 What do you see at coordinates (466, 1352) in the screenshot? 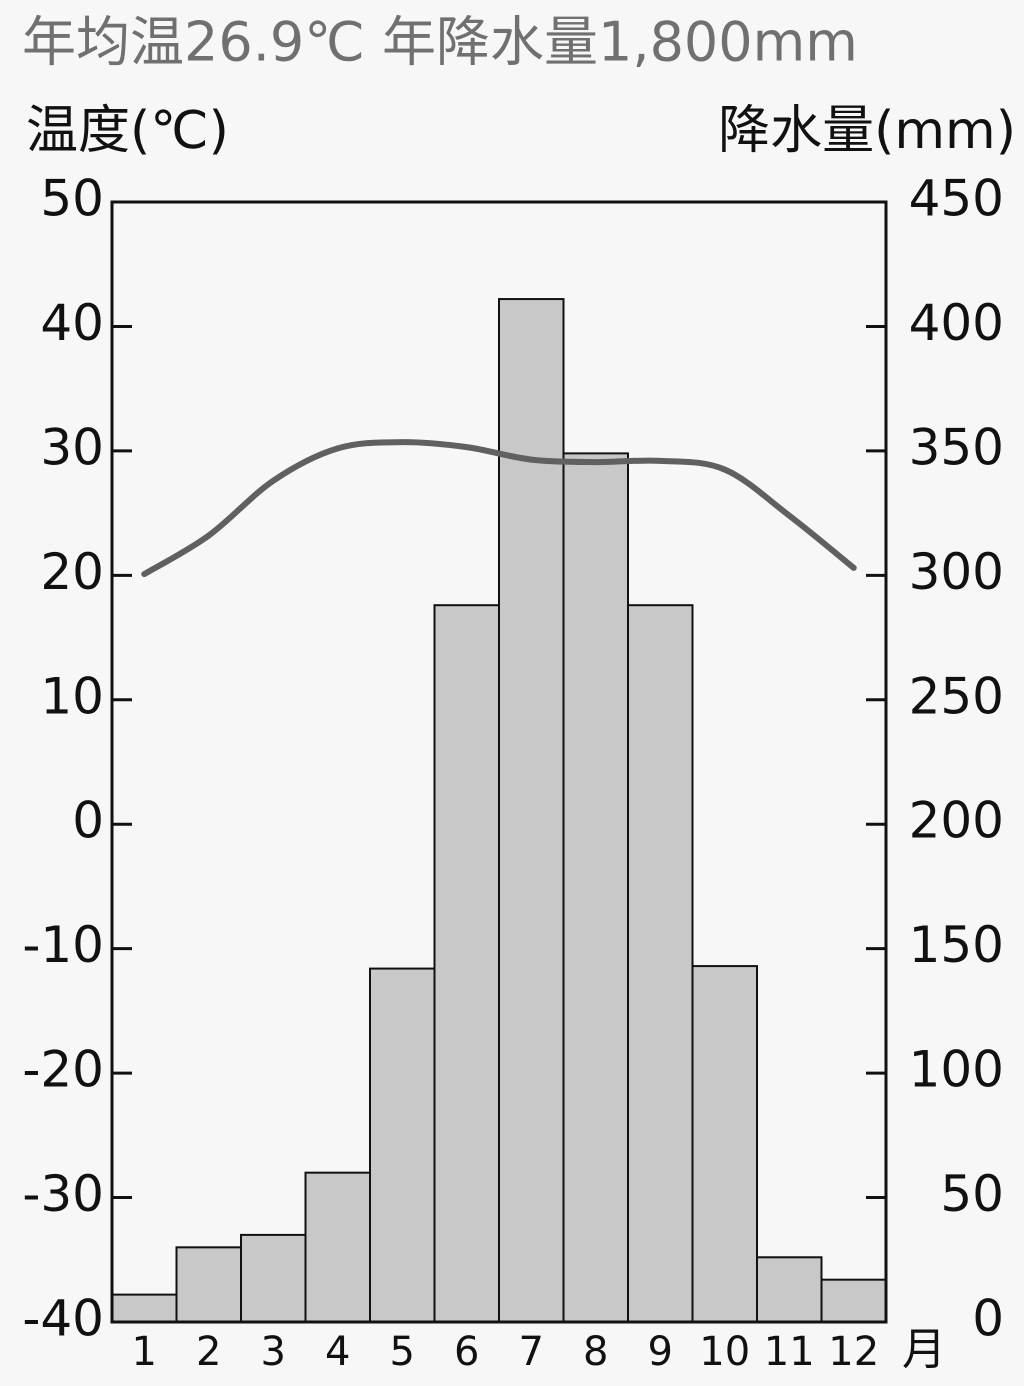
I see `x-tick-label: 6` at bounding box center [466, 1352].